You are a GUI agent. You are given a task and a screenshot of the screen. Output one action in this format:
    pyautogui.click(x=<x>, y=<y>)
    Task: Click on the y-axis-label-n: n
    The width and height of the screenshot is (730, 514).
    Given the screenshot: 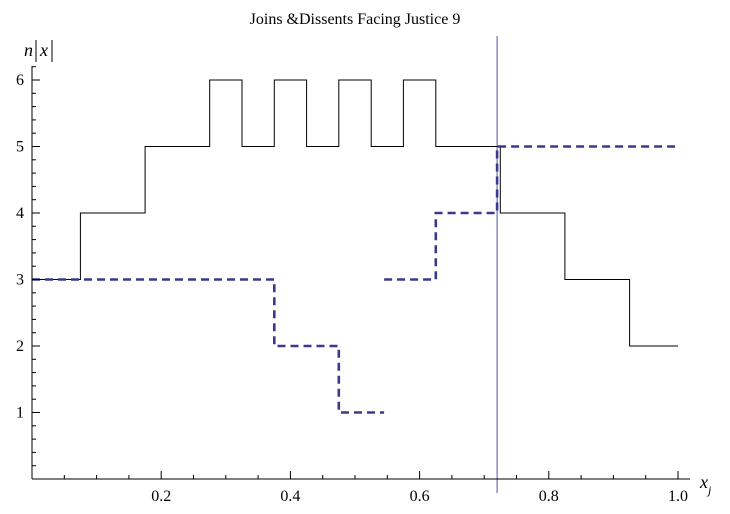 What is the action you would take?
    pyautogui.click(x=28, y=50)
    